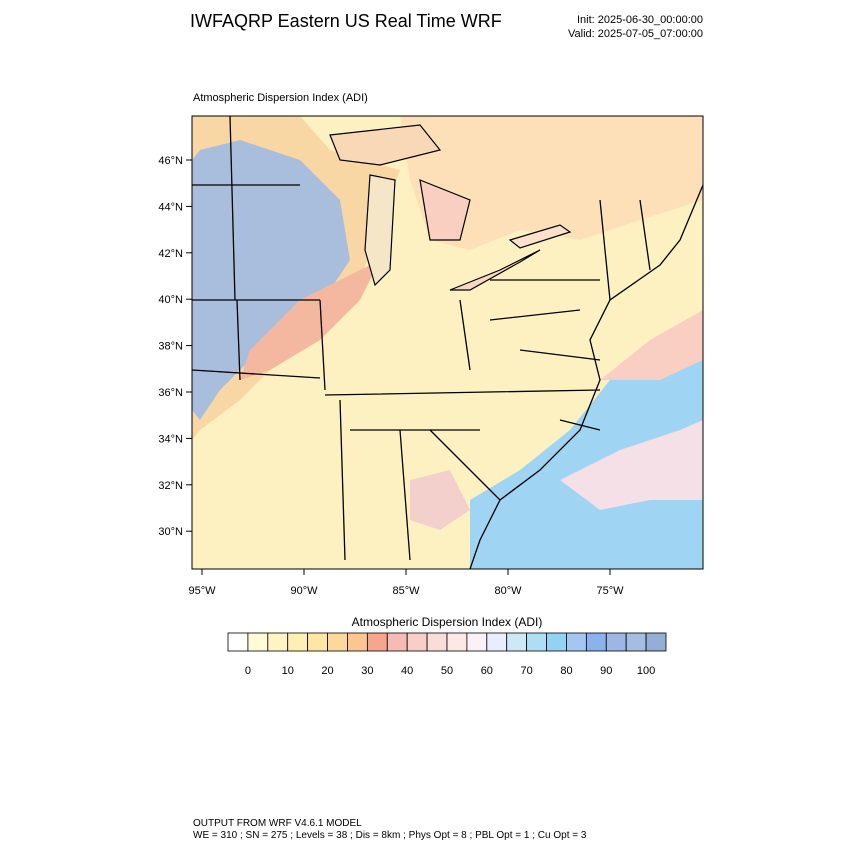 This screenshot has width=850, height=850. Describe the element at coordinates (170, 439) in the screenshot. I see `lat-label: 34°N` at that location.